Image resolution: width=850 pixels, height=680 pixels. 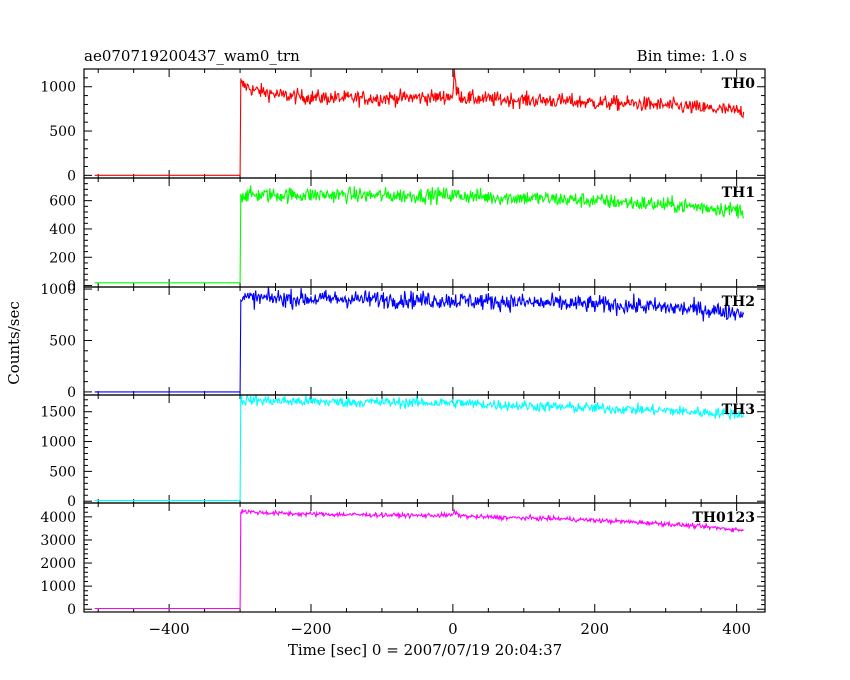 I want to click on y-tick-label-th2: 1000, so click(x=58, y=290).